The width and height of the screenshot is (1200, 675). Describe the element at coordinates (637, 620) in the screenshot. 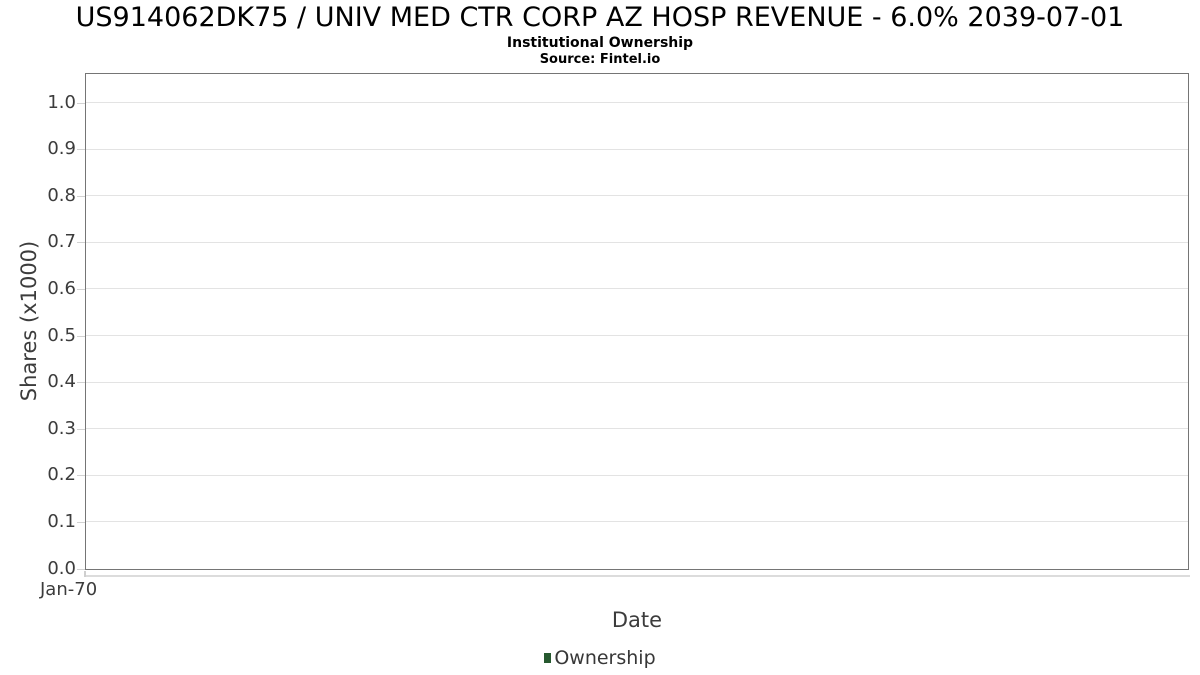

I see `x-axis-label: Date` at that location.